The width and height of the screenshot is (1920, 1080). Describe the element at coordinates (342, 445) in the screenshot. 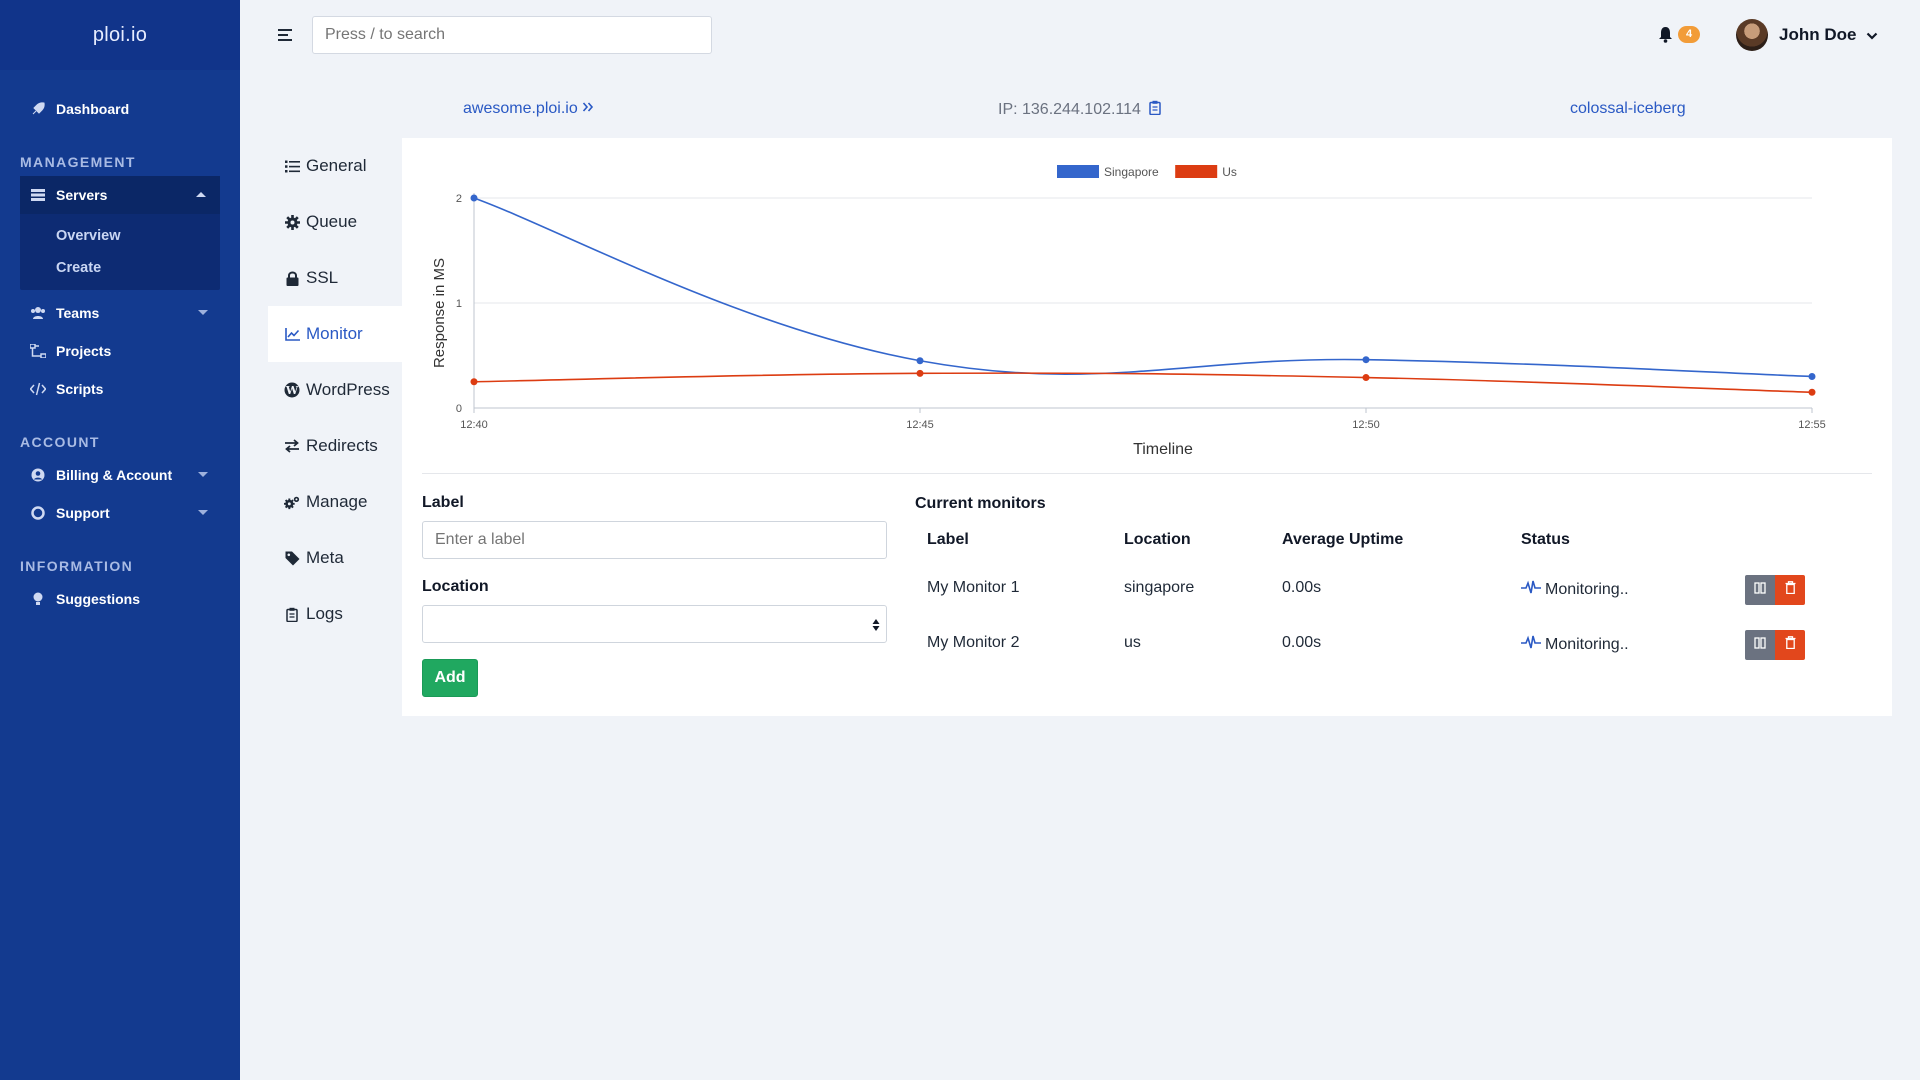

I see `tab-label: Redirects` at that location.